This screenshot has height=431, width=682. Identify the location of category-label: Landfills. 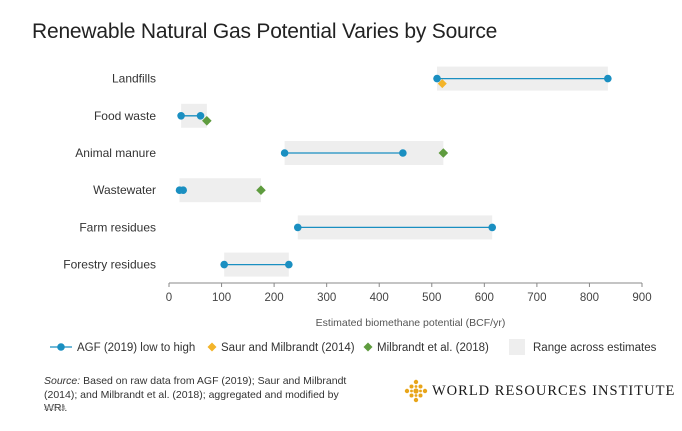
(134, 79).